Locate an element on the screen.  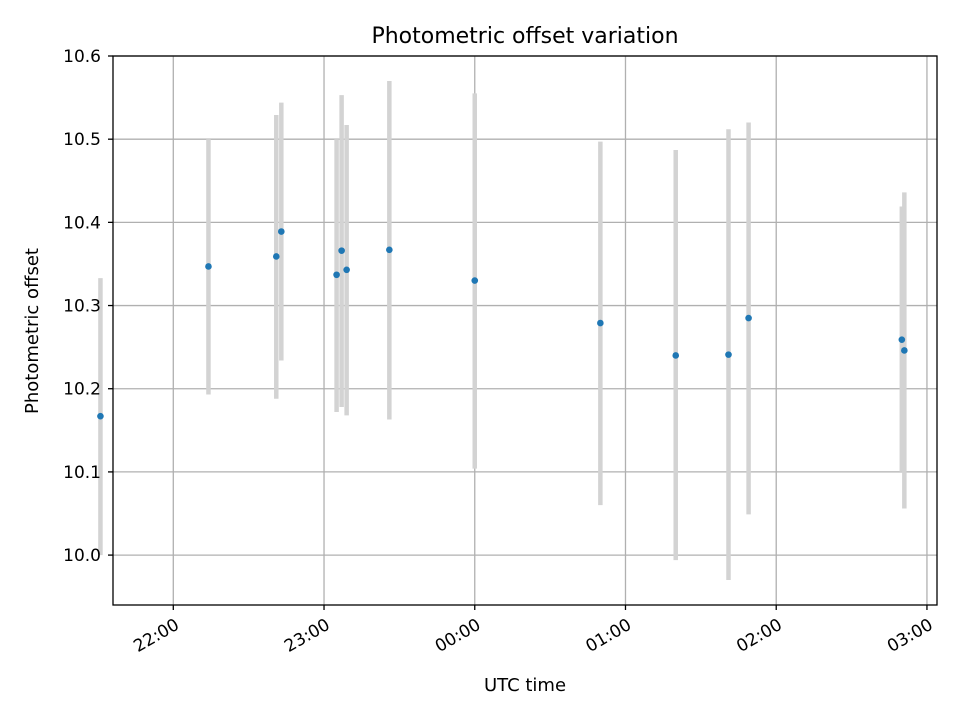
y-tick-label: 10.5 is located at coordinates (82, 140).